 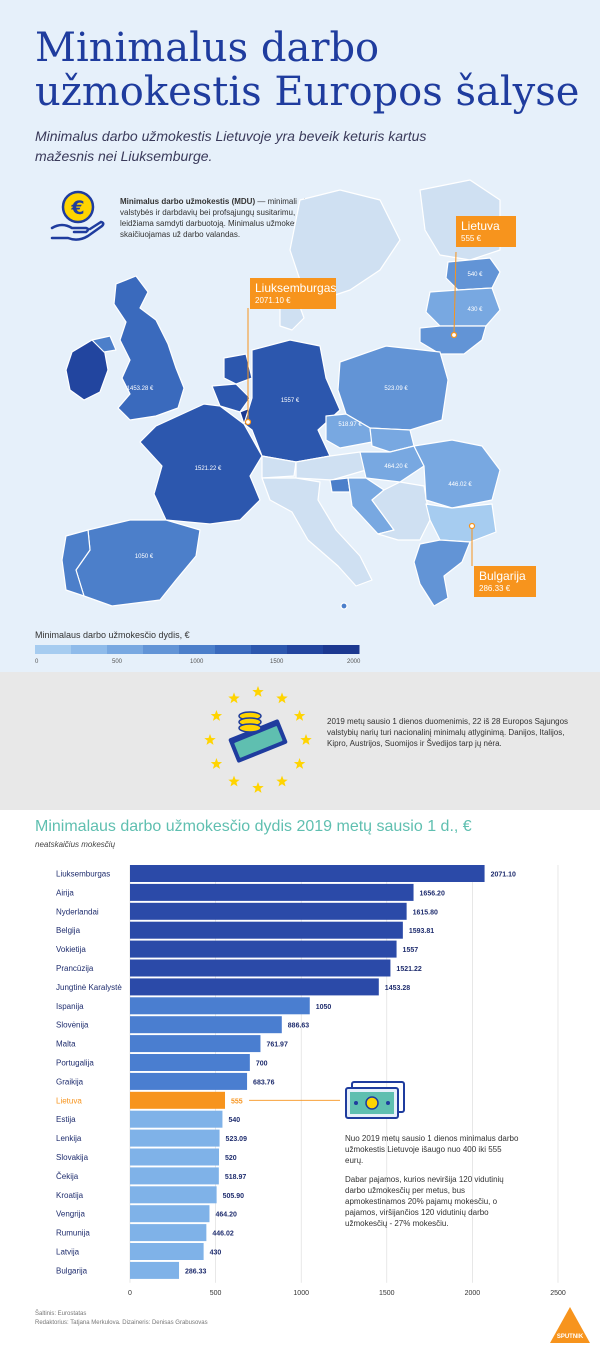 I want to click on category-label: Airija, so click(x=65, y=892).